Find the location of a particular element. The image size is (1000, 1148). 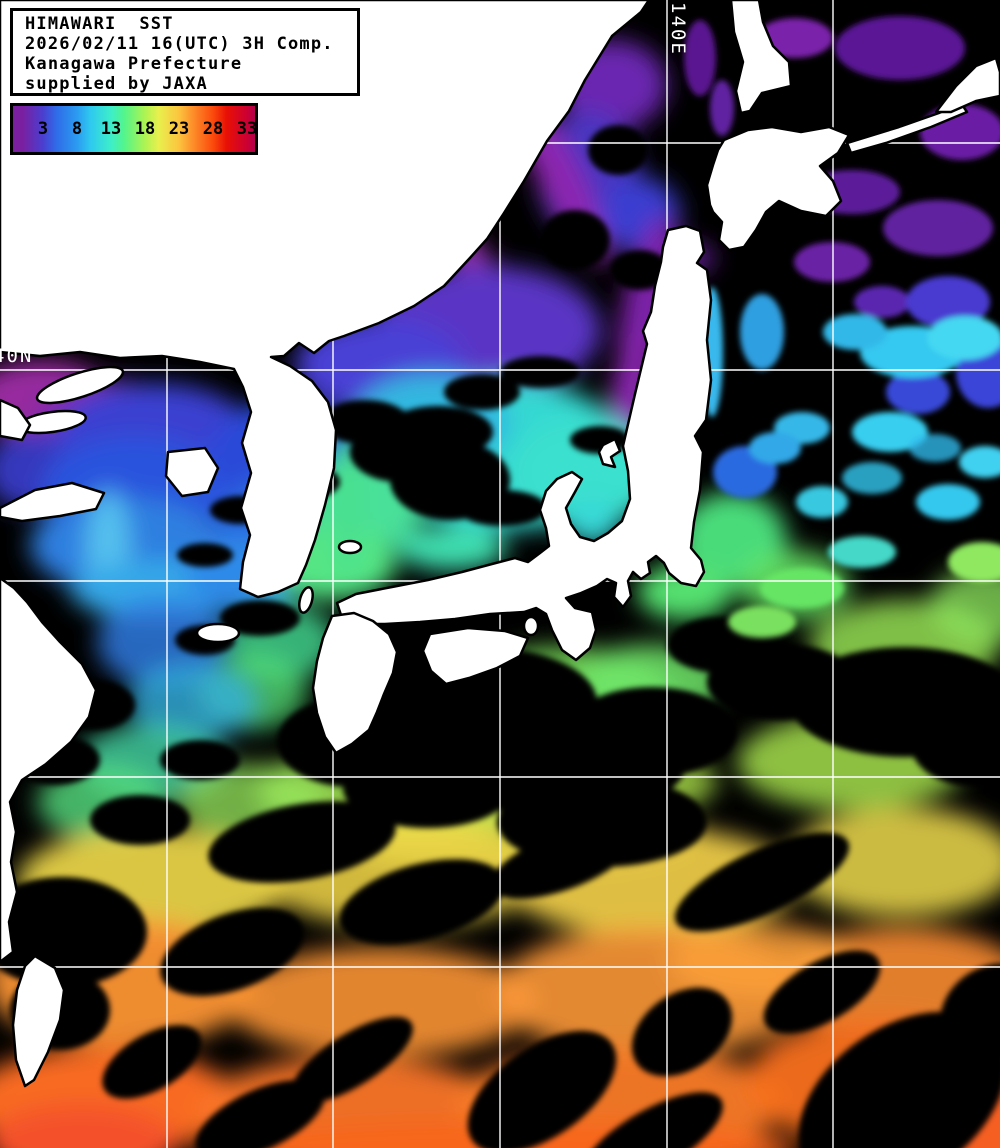

land-hokkaido is located at coordinates (778, 188).